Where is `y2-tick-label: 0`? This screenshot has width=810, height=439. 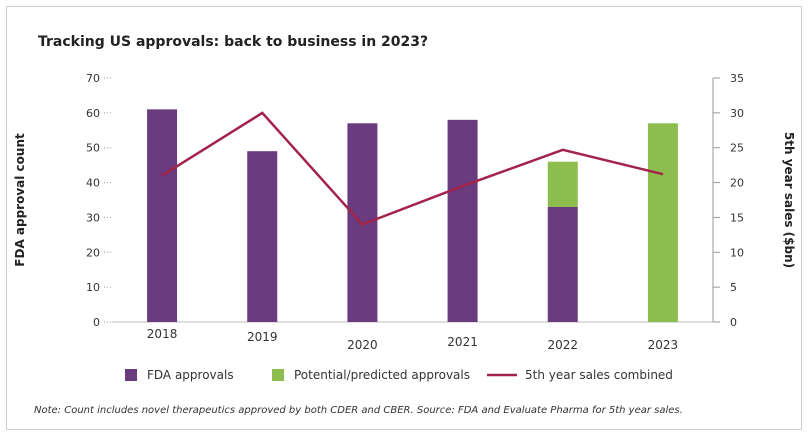 y2-tick-label: 0 is located at coordinates (733, 322).